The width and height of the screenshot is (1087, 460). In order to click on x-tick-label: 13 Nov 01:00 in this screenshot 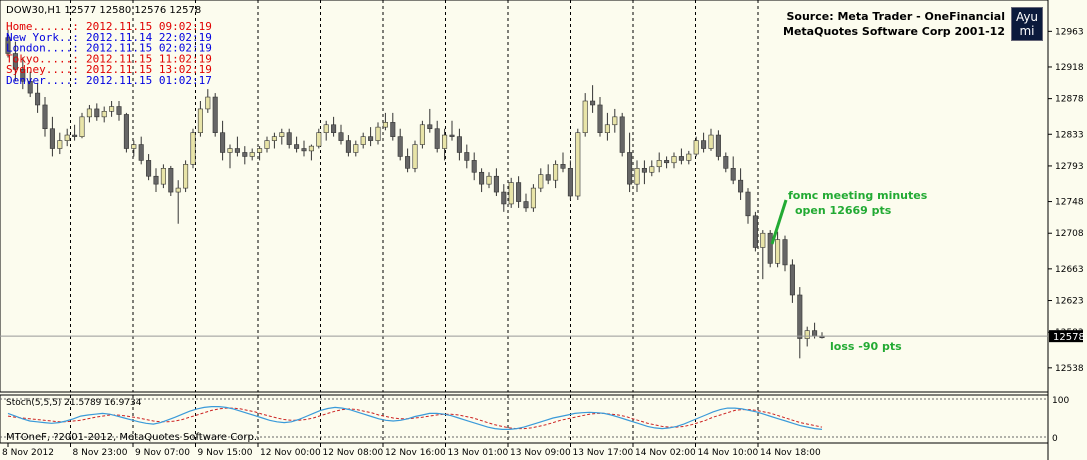, I will do `click(478, 453)`.